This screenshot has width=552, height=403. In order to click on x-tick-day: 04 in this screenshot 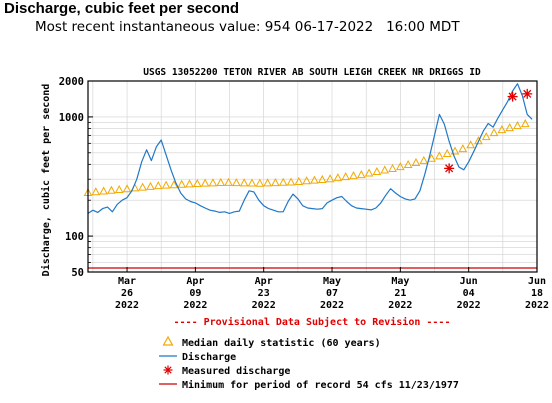, I will do `click(469, 293)`.